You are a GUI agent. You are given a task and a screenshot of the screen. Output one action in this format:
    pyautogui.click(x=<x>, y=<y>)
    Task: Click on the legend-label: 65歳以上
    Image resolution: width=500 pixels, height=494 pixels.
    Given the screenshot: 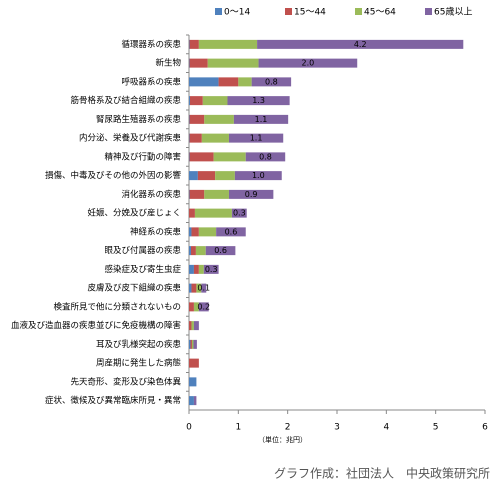 What is the action you would take?
    pyautogui.click(x=453, y=12)
    